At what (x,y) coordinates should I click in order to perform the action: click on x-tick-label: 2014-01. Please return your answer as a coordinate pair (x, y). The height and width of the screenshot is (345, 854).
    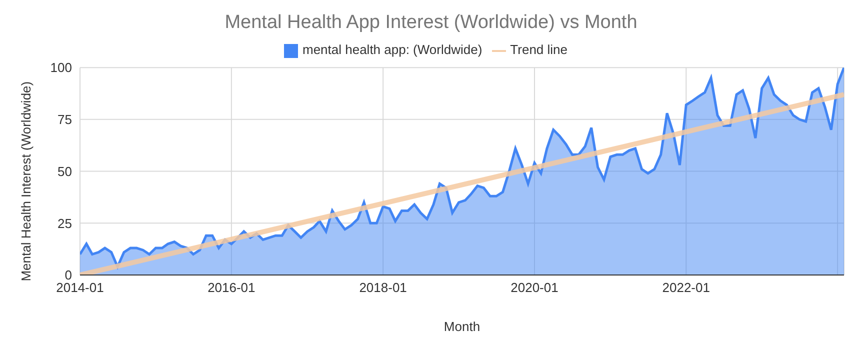
    Looking at the image, I should click on (80, 288).